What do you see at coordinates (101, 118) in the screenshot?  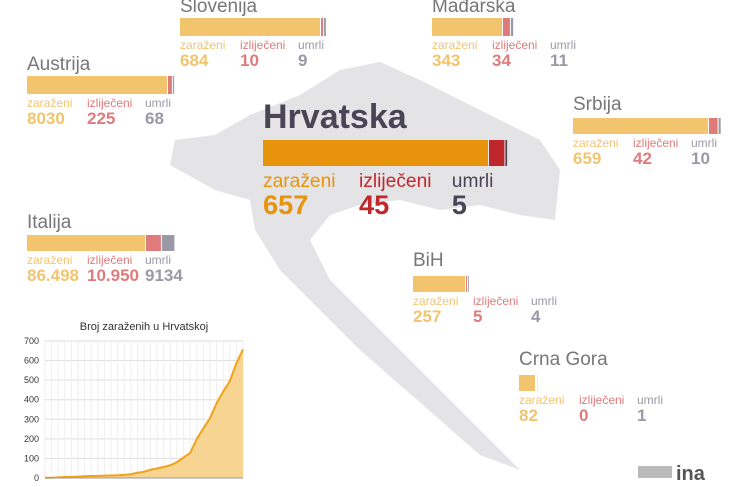 I see `value-label: 225` at bounding box center [101, 118].